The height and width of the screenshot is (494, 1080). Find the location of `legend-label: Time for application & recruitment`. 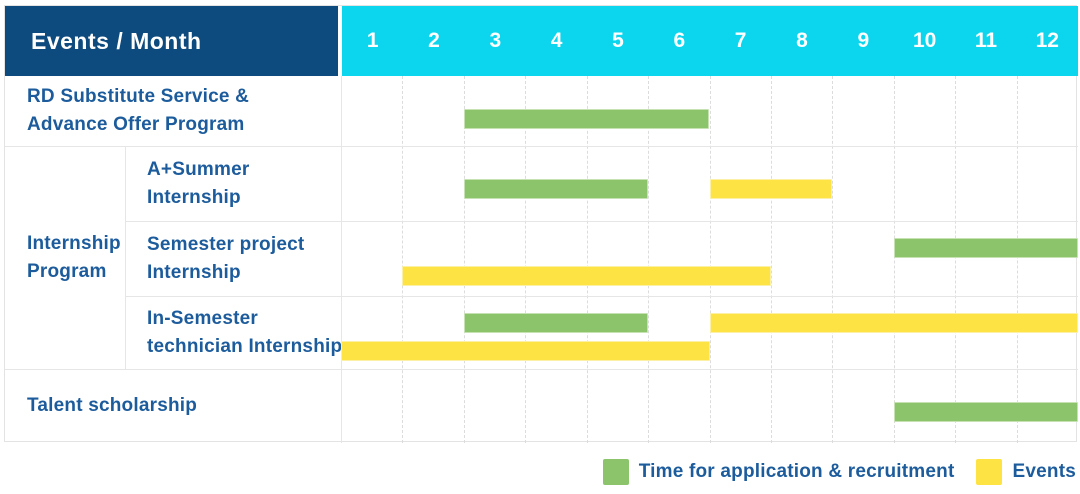

legend-label: Time for application & recruitment is located at coordinates (796, 471).